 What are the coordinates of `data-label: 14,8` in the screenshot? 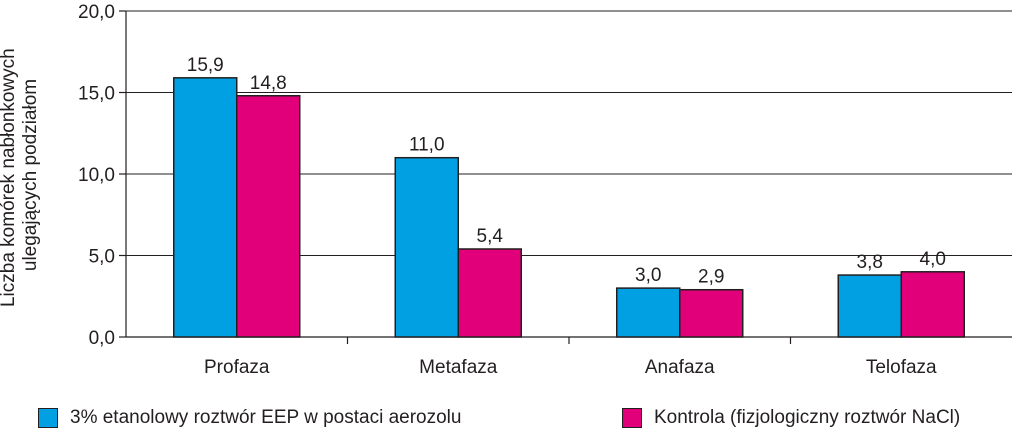 It's located at (268, 83).